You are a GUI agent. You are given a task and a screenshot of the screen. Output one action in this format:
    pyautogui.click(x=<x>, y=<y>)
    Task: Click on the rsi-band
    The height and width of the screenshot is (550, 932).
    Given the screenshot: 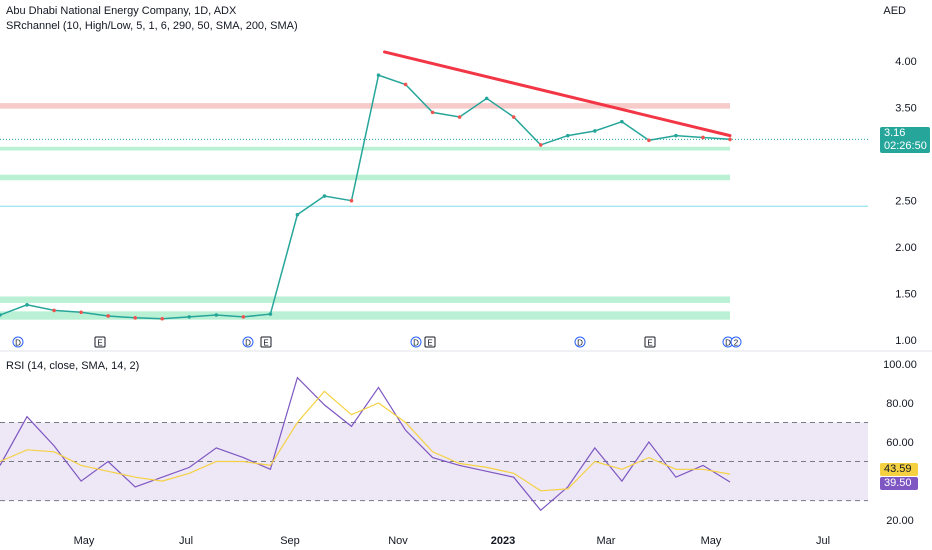 What is the action you would take?
    pyautogui.click(x=434, y=462)
    